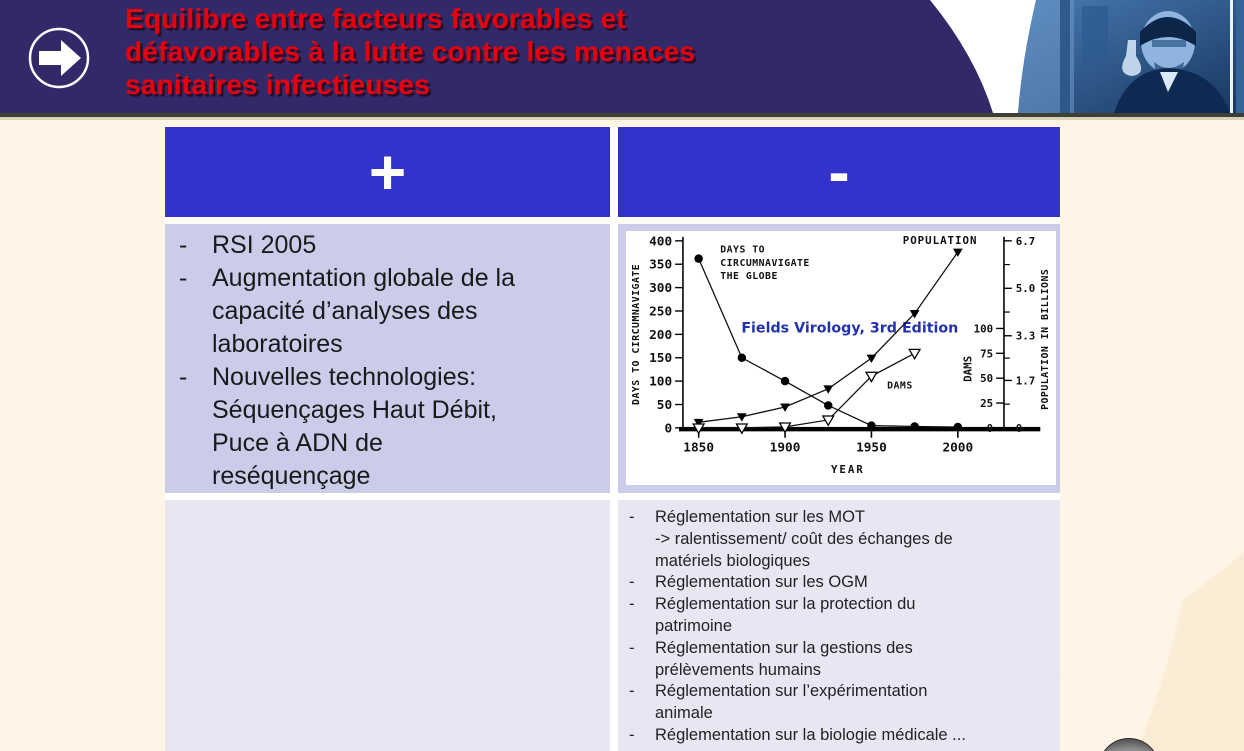 The image size is (1244, 751). Describe the element at coordinates (390, 245) in the screenshot. I see `list-item: - RSI 2005` at that location.